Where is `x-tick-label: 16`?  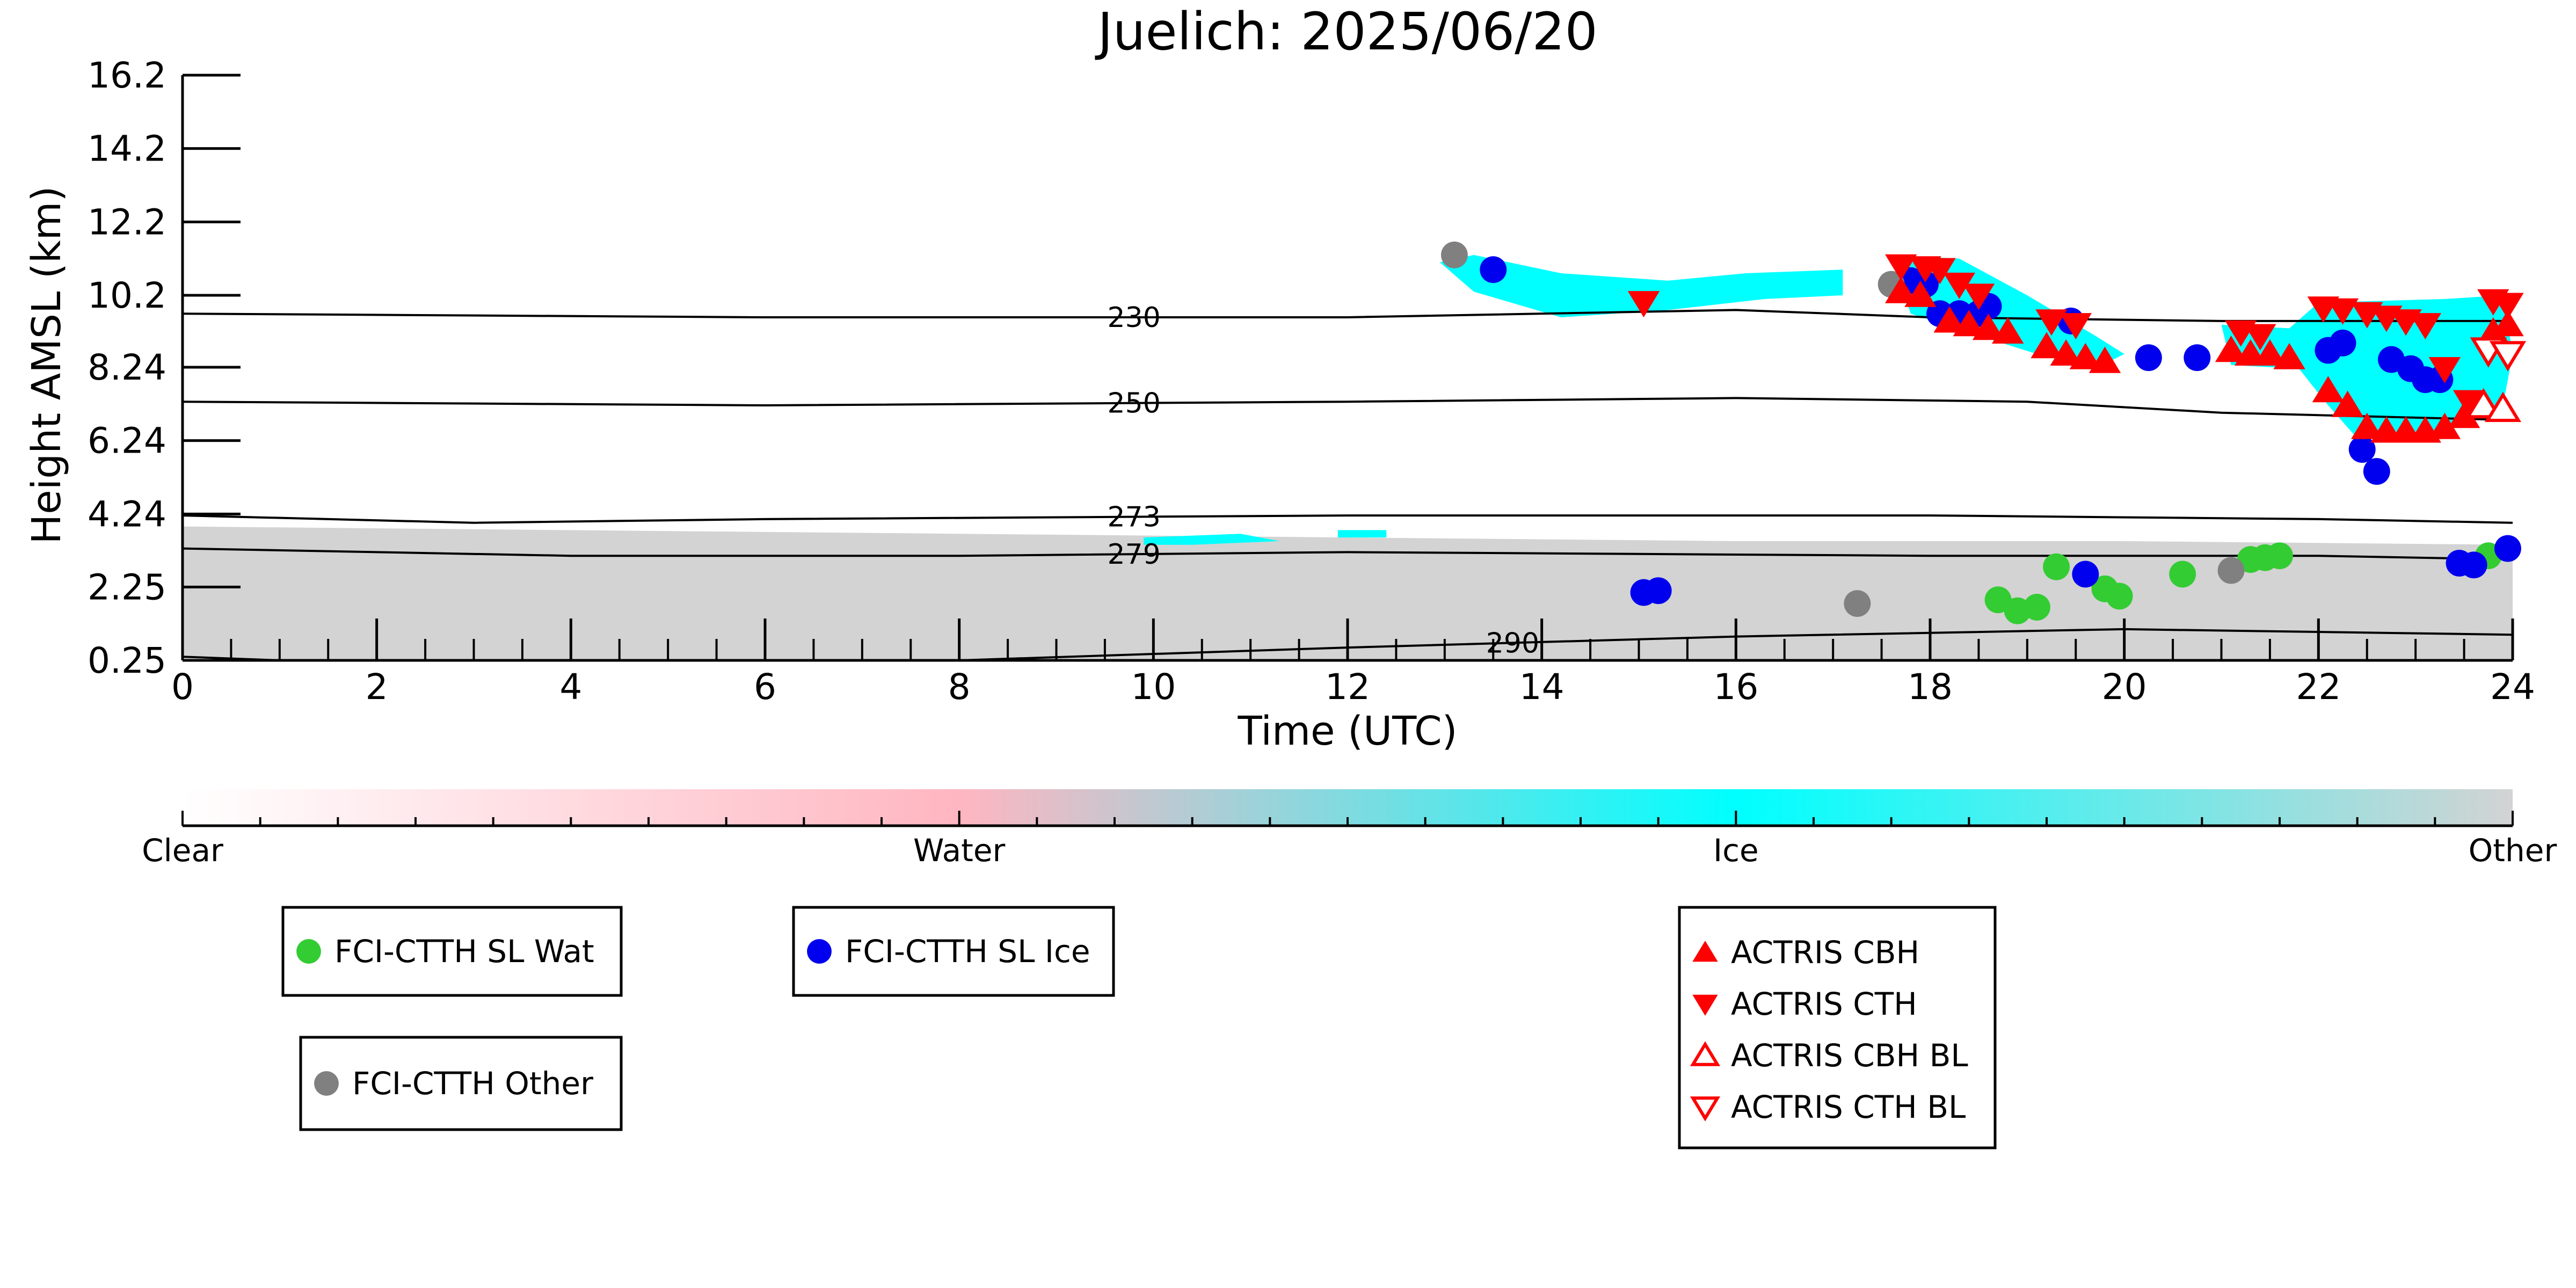 x-tick-label: 16 is located at coordinates (1735, 687).